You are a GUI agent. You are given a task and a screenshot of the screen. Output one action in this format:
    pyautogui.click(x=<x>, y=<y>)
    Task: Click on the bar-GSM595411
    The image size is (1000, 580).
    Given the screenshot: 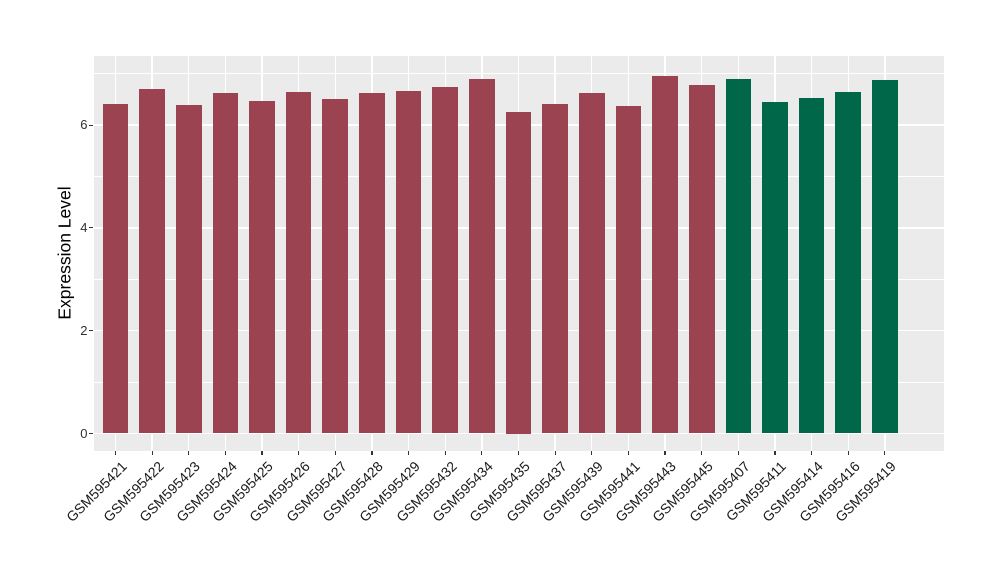 What is the action you would take?
    pyautogui.click(x=775, y=267)
    